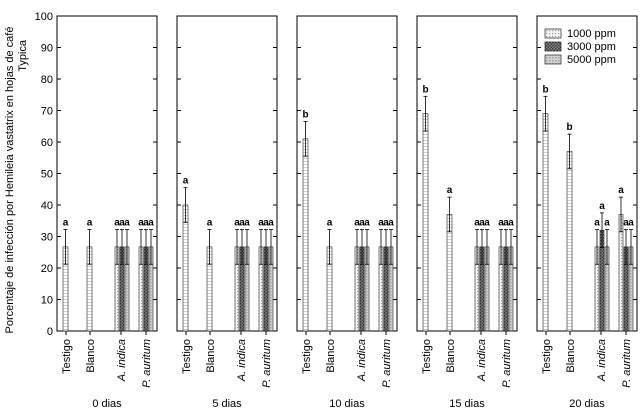  What do you see at coordinates (587, 404) in the screenshot?
I see `panel-title: 20 dias` at bounding box center [587, 404].